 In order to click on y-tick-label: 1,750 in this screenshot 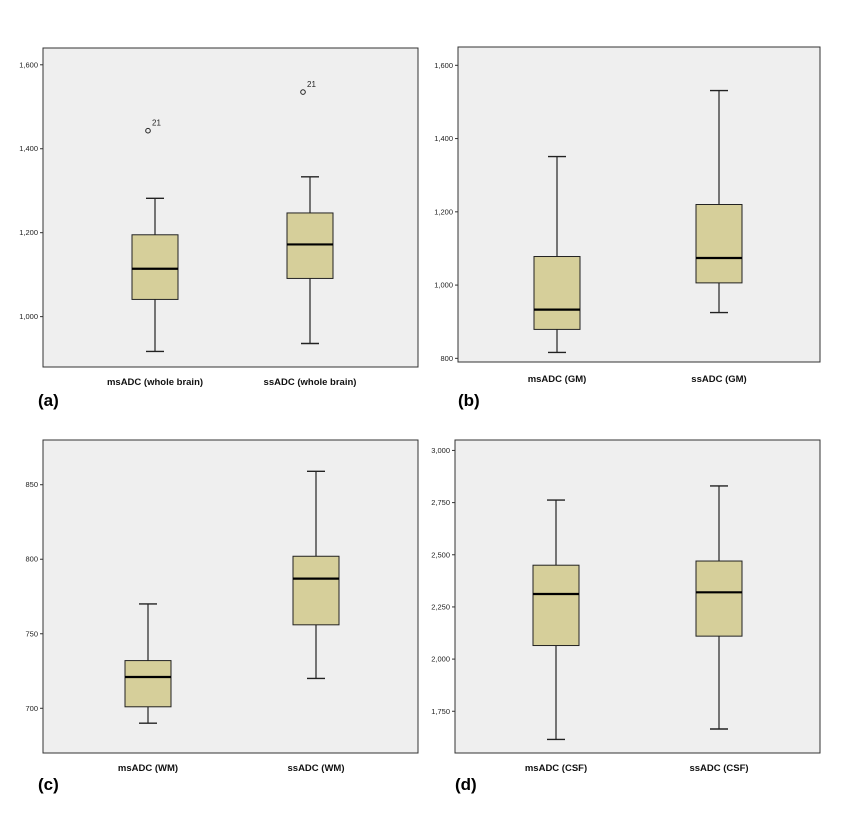, I will do `click(440, 711)`.